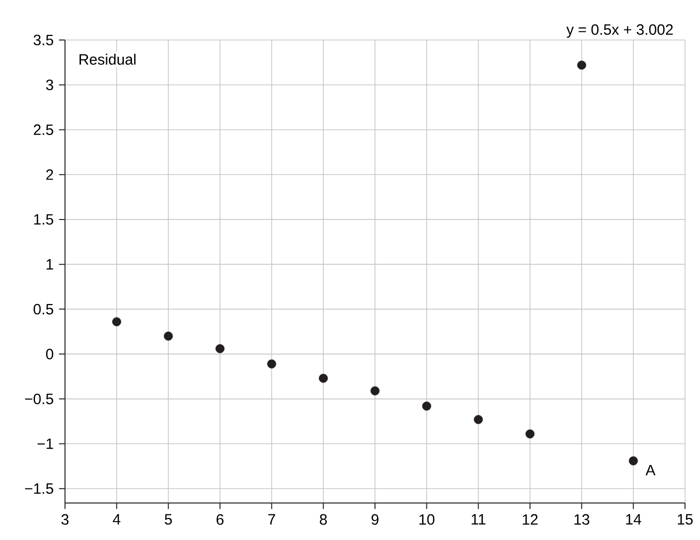  Describe the element at coordinates (427, 519) in the screenshot. I see `x-tick-label: 10` at that location.